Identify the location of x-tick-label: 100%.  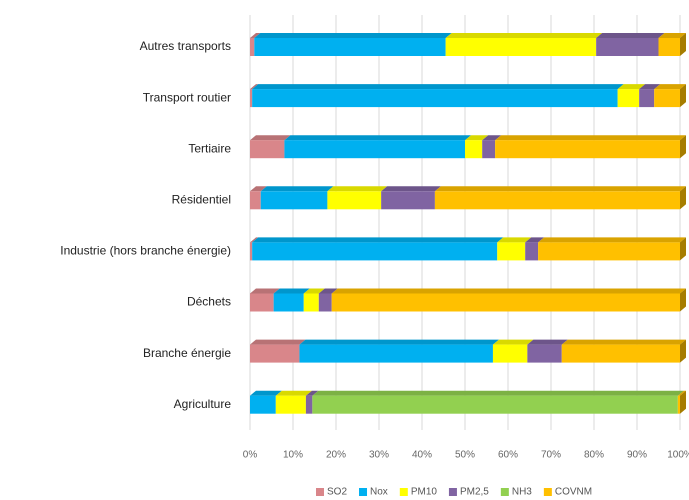
(678, 455).